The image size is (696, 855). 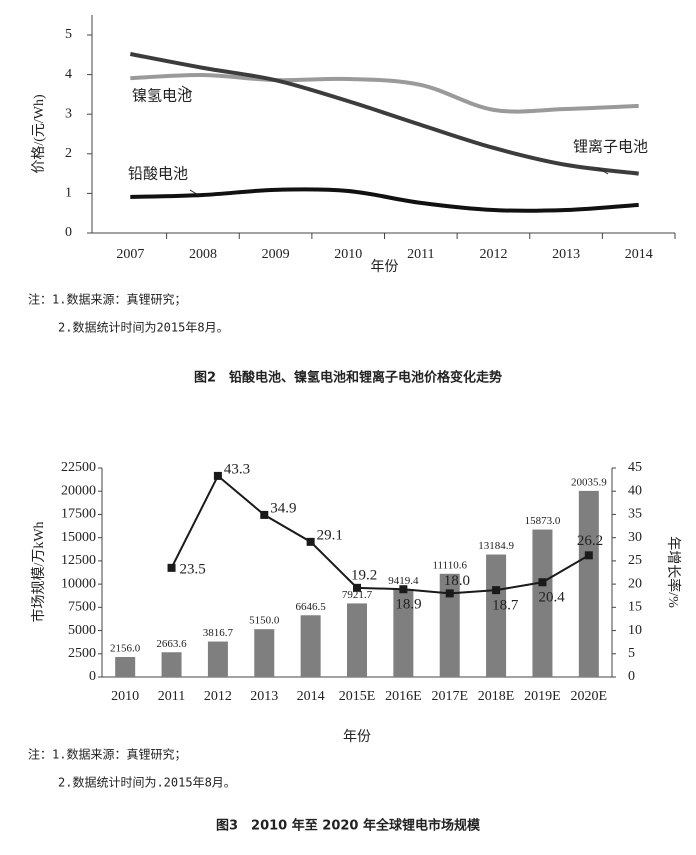 What do you see at coordinates (143, 327) in the screenshot?
I see `note: 2.数据统计时间为2015年8月。` at bounding box center [143, 327].